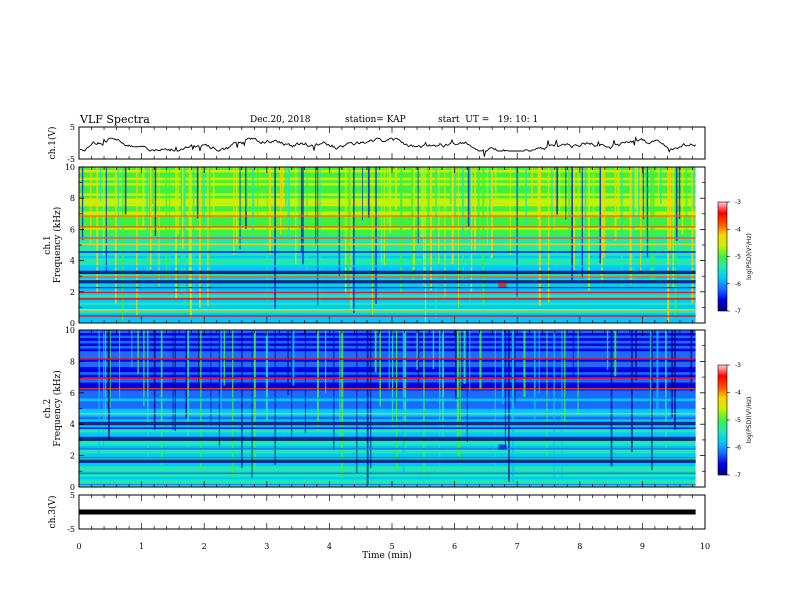  I want to click on x-tick-label: 6, so click(454, 546).